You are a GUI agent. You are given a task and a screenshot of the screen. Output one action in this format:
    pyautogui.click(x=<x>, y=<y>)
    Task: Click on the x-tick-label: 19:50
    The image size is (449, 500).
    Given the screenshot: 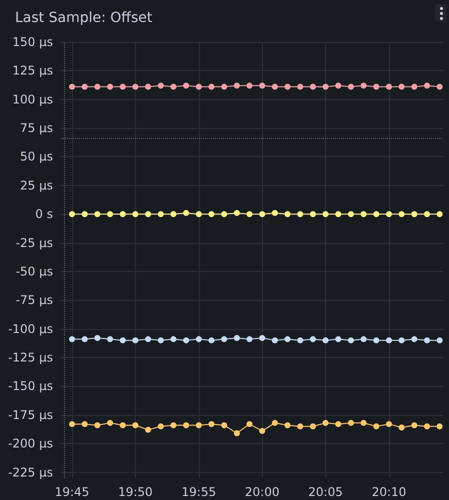 What is the action you would take?
    pyautogui.click(x=135, y=492)
    